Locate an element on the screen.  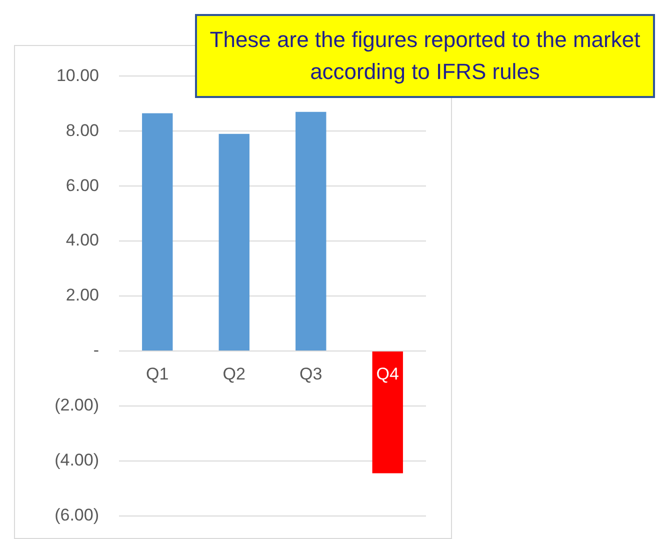
x-tick-label: Q2 is located at coordinates (234, 374).